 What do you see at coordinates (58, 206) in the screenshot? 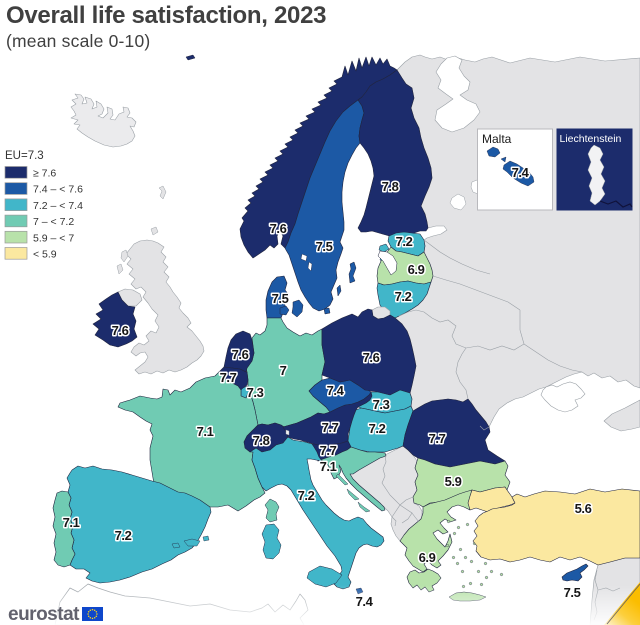
I see `svg-text: 7.2 – < 7.4` at bounding box center [58, 206].